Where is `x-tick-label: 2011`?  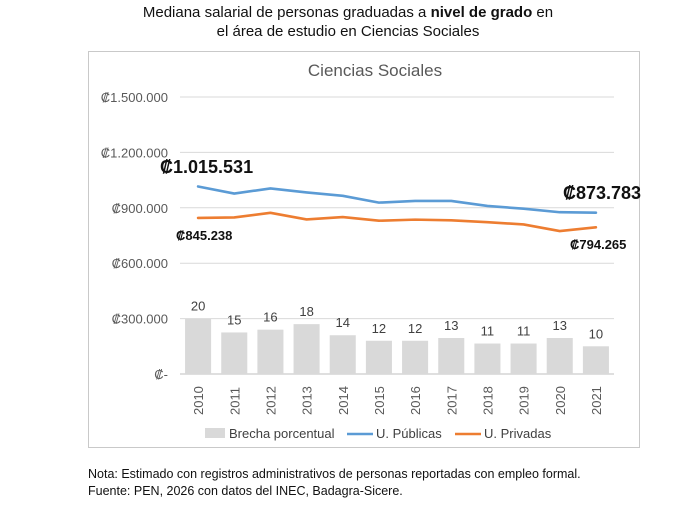 x-tick-label: 2011 is located at coordinates (234, 401).